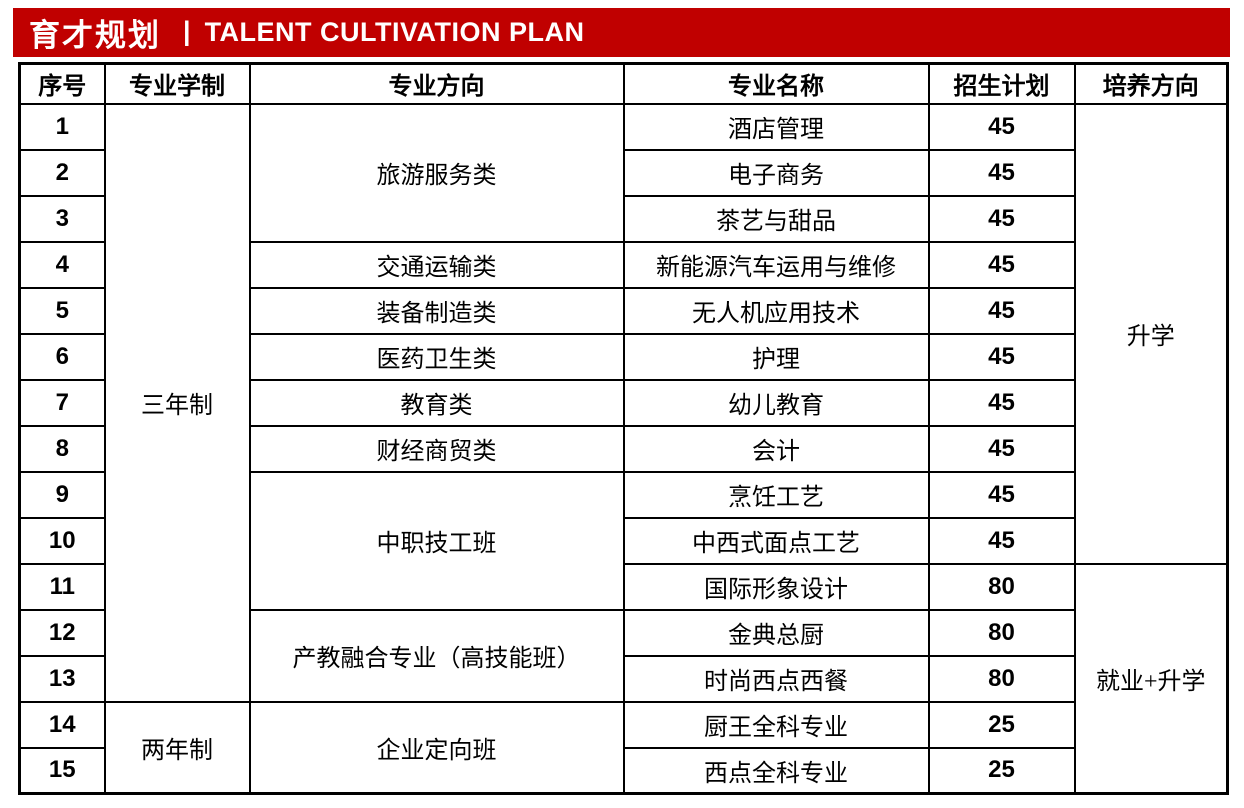 Image resolution: width=1244 pixels, height=808 pixels. I want to click on row-number-cell: 13, so click(62, 678).